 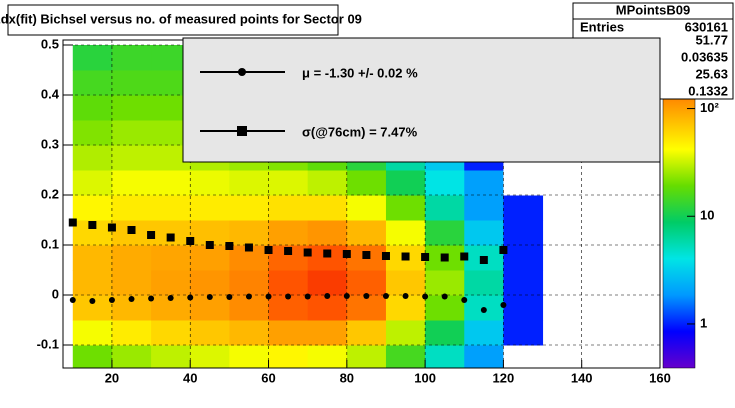 What do you see at coordinates (602, 26) in the screenshot?
I see `stats-label: Entries` at bounding box center [602, 26].